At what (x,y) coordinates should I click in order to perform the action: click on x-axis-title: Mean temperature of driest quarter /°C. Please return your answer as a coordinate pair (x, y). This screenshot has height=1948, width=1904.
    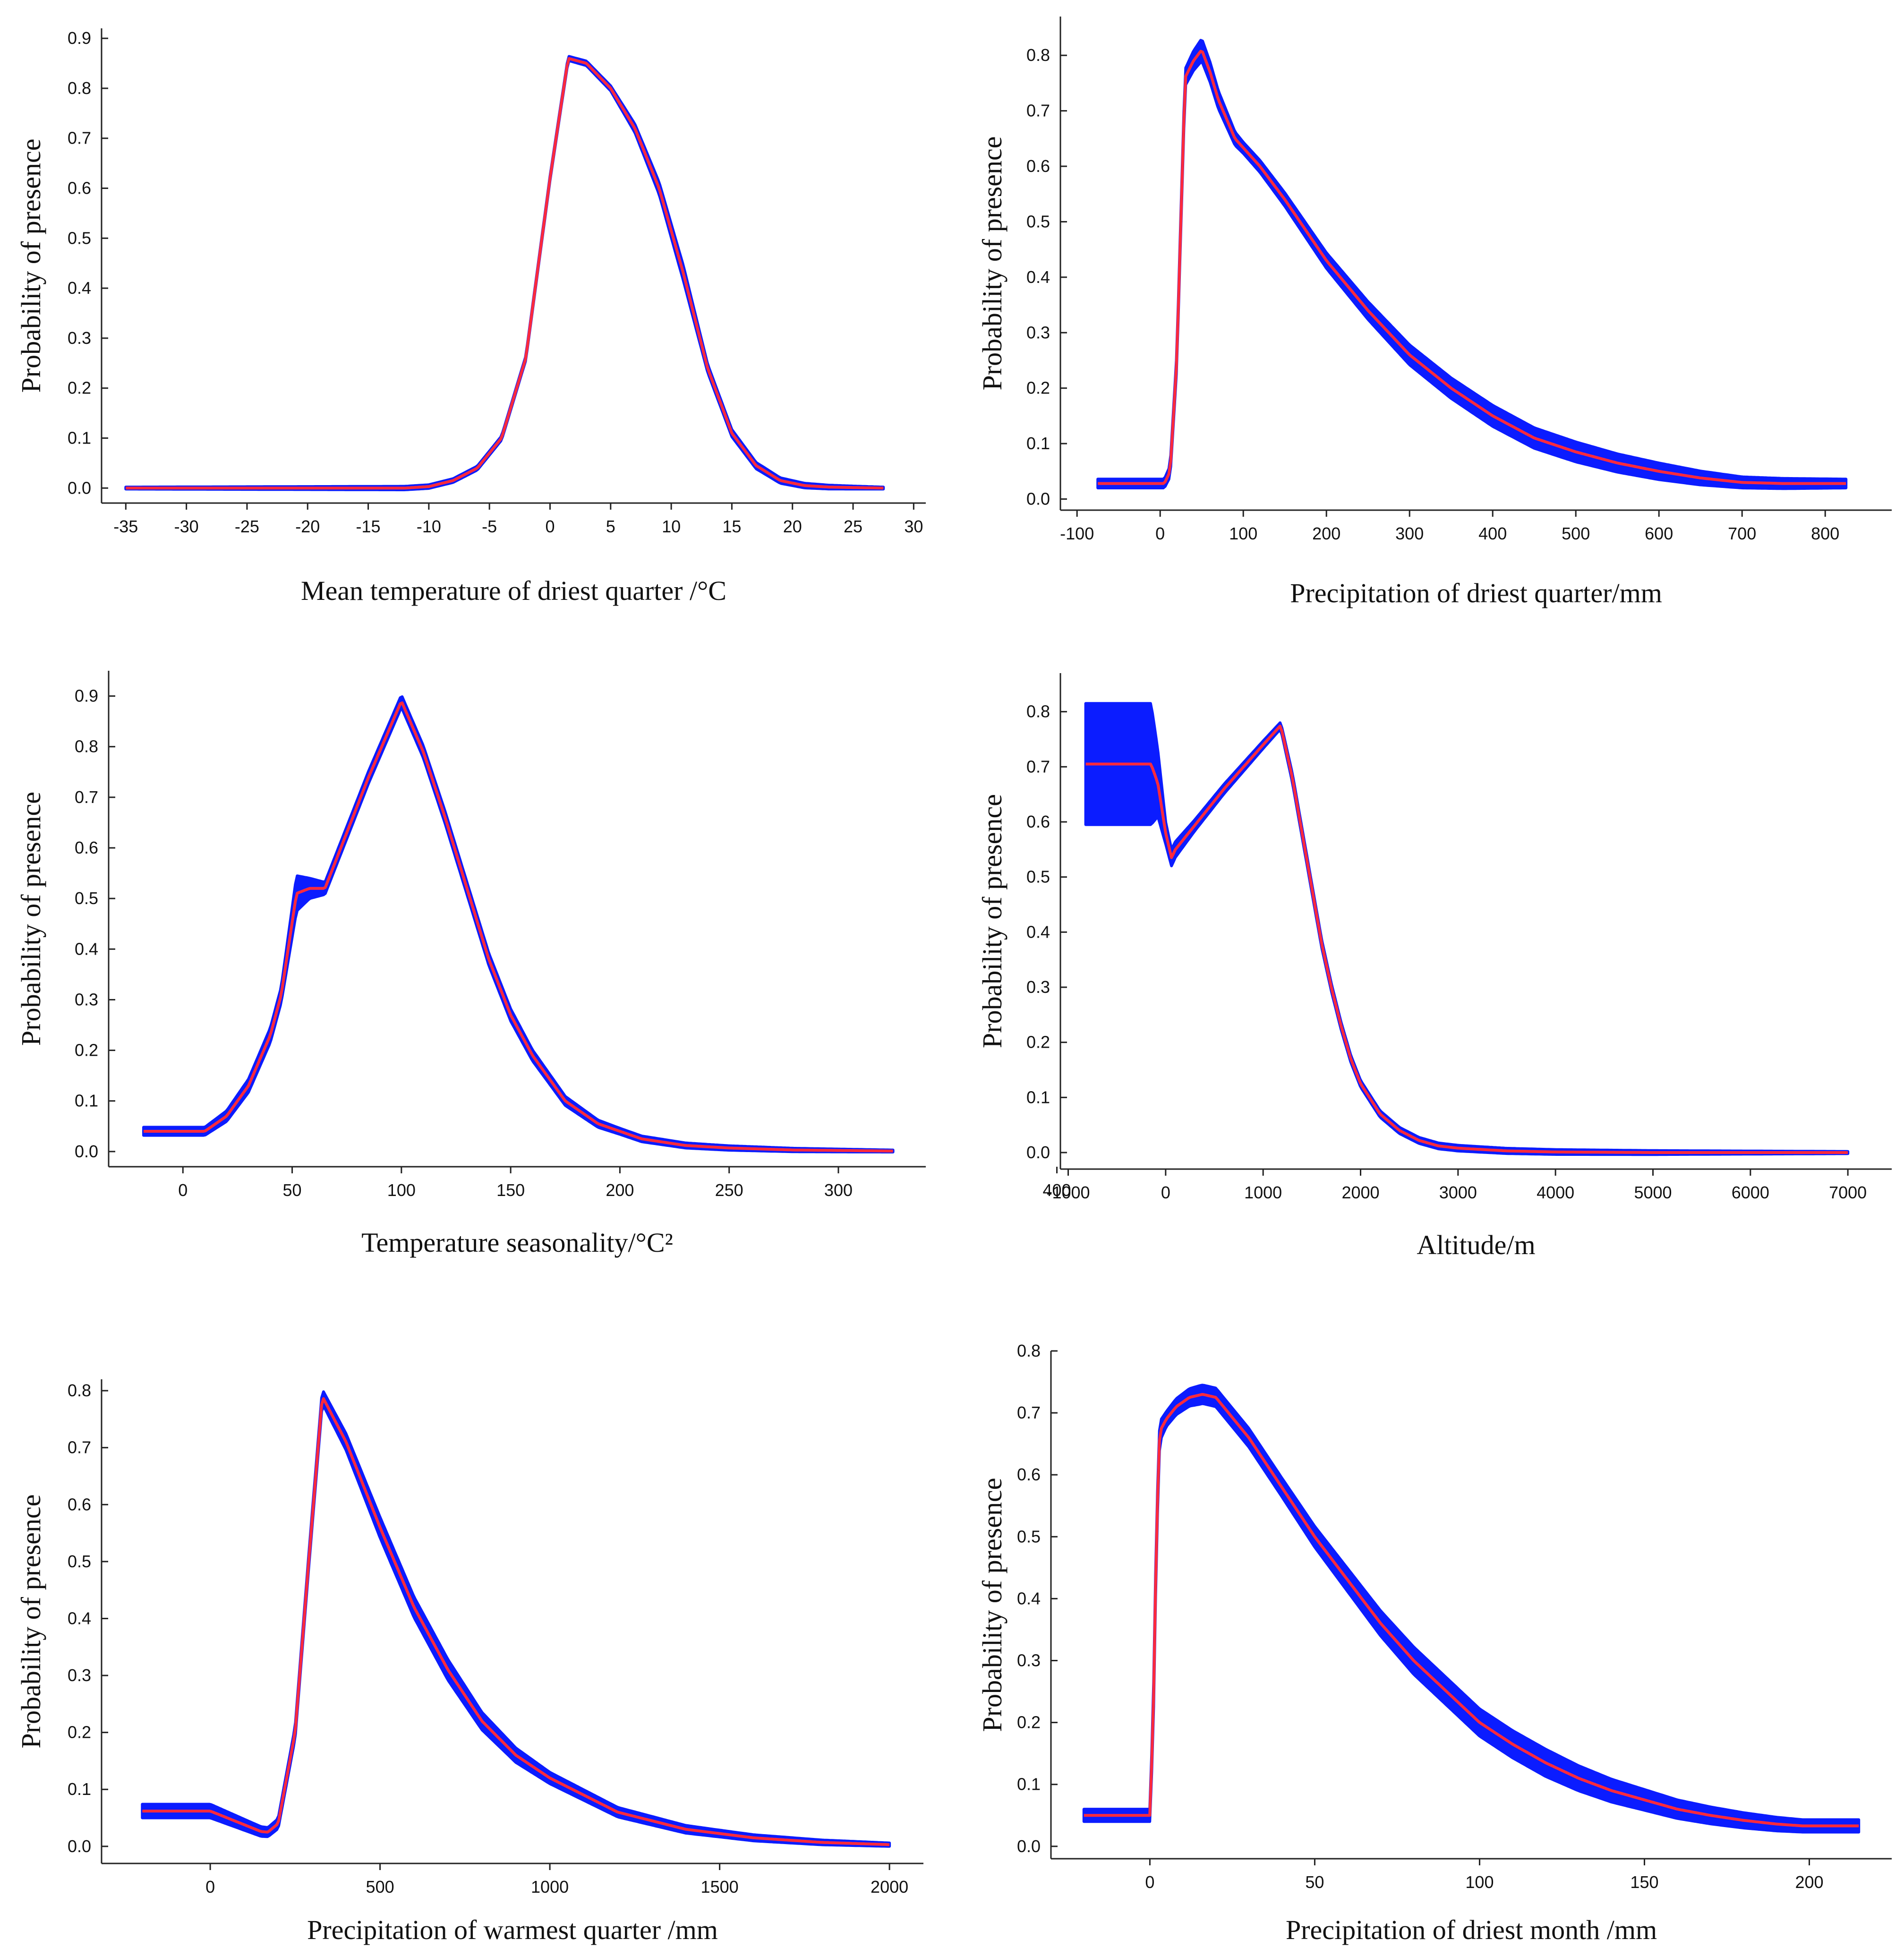
    Looking at the image, I should click on (513, 590).